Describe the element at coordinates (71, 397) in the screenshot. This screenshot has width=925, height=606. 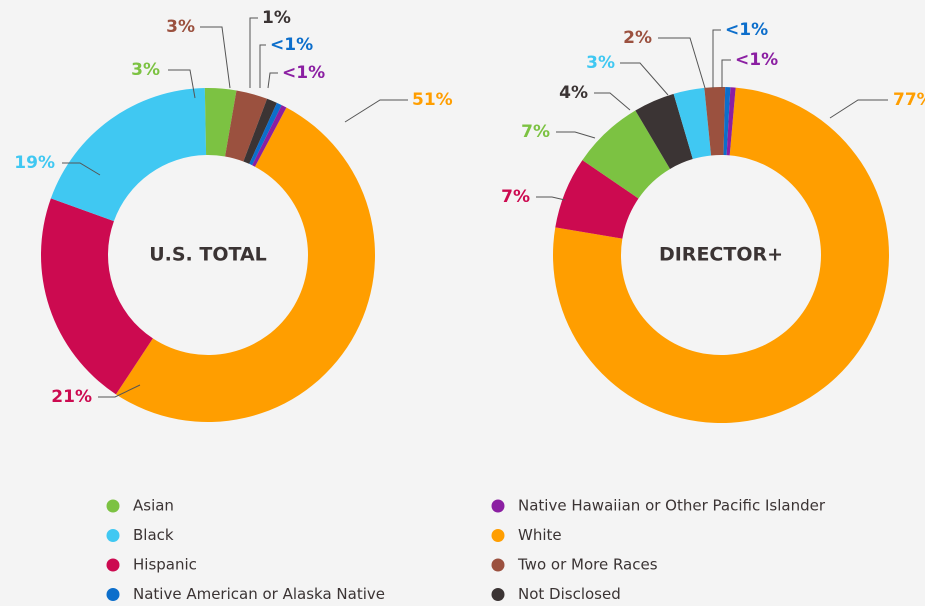
I see `value-label: 21%` at that location.